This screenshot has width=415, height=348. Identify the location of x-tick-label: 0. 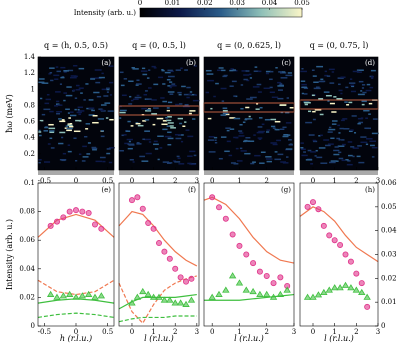
(313, 181).